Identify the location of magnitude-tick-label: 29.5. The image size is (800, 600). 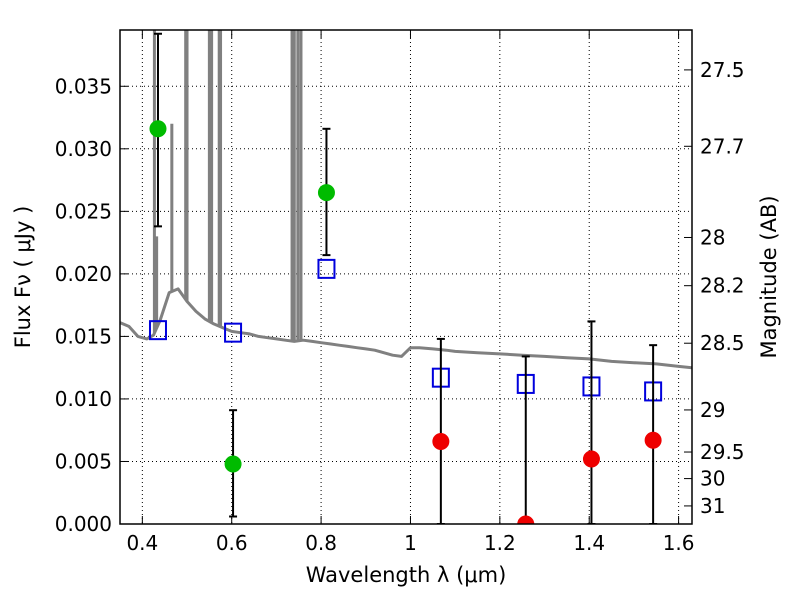
(722, 452).